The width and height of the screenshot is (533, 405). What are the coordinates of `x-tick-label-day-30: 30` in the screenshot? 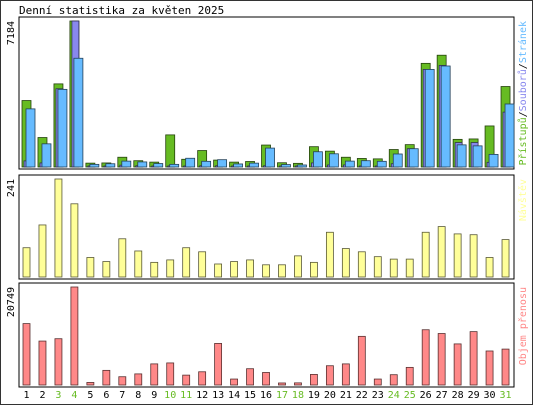 It's located at (490, 395).